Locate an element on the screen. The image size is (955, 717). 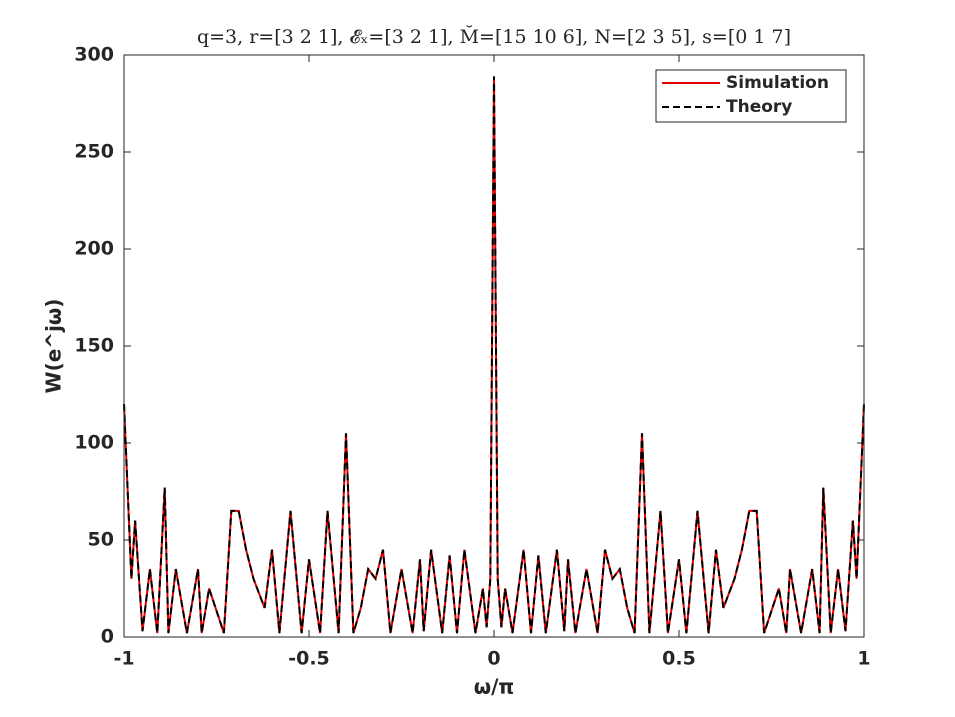
y-tick-label: 100 is located at coordinates (94, 443).